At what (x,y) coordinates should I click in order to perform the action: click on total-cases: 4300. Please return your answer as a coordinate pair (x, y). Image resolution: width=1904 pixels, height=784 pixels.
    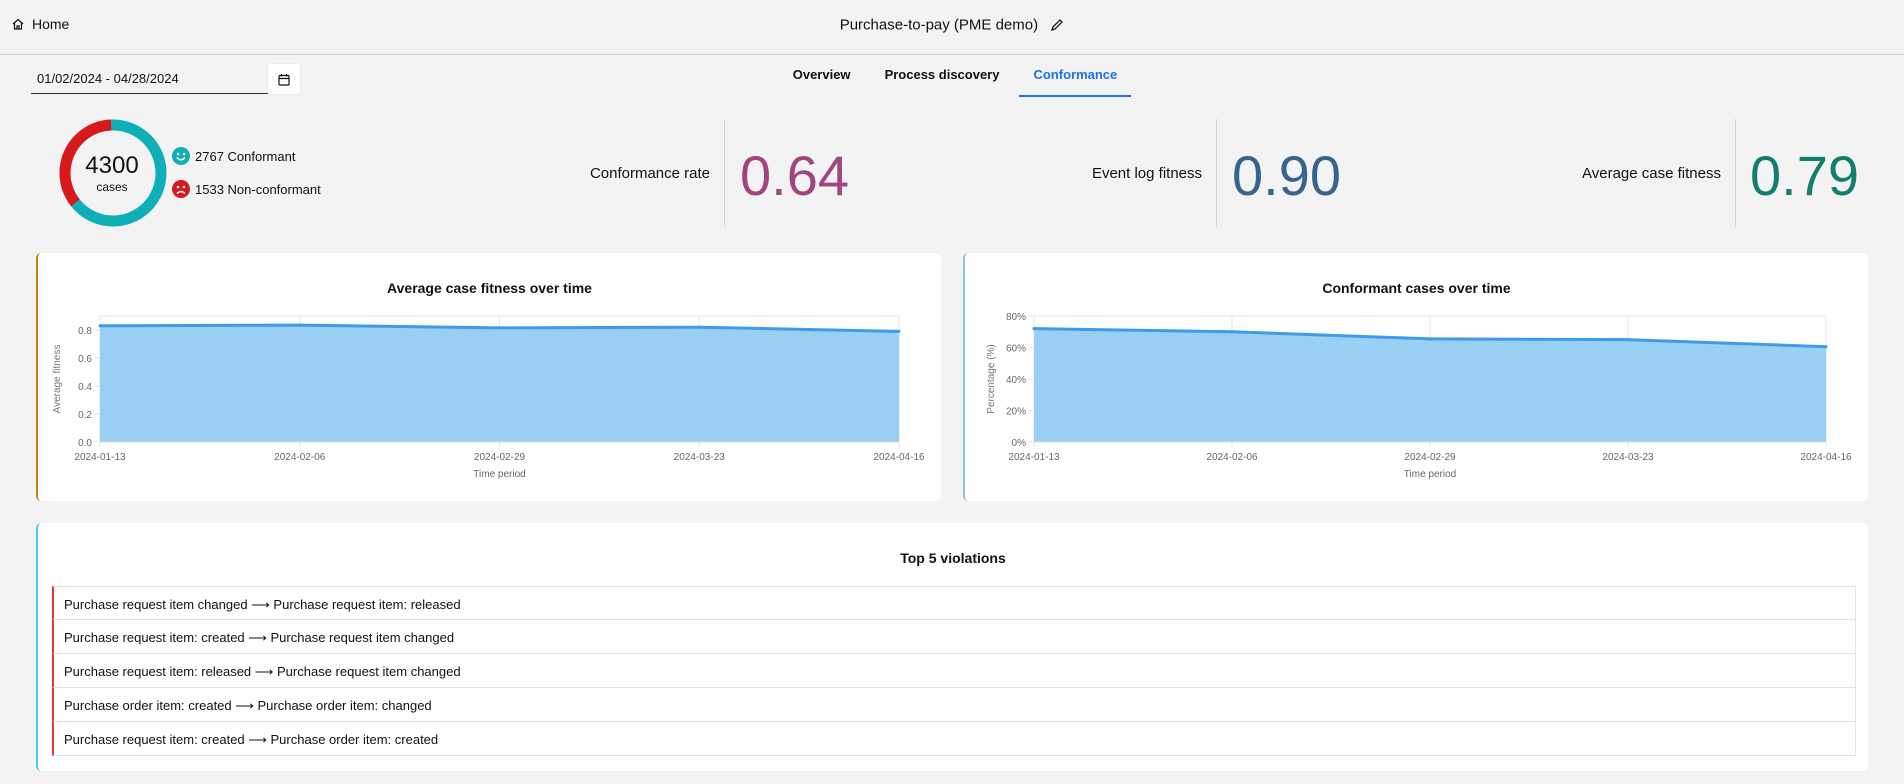
    Looking at the image, I should click on (112, 165).